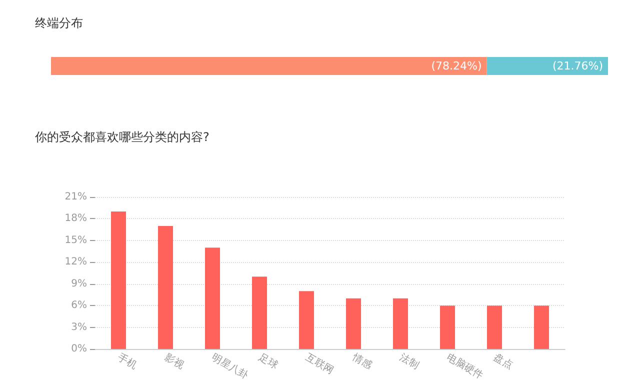 Image resolution: width=640 pixels, height=387 pixels. Describe the element at coordinates (230, 366) in the screenshot. I see `x-tick-label: 明星八卦` at that location.